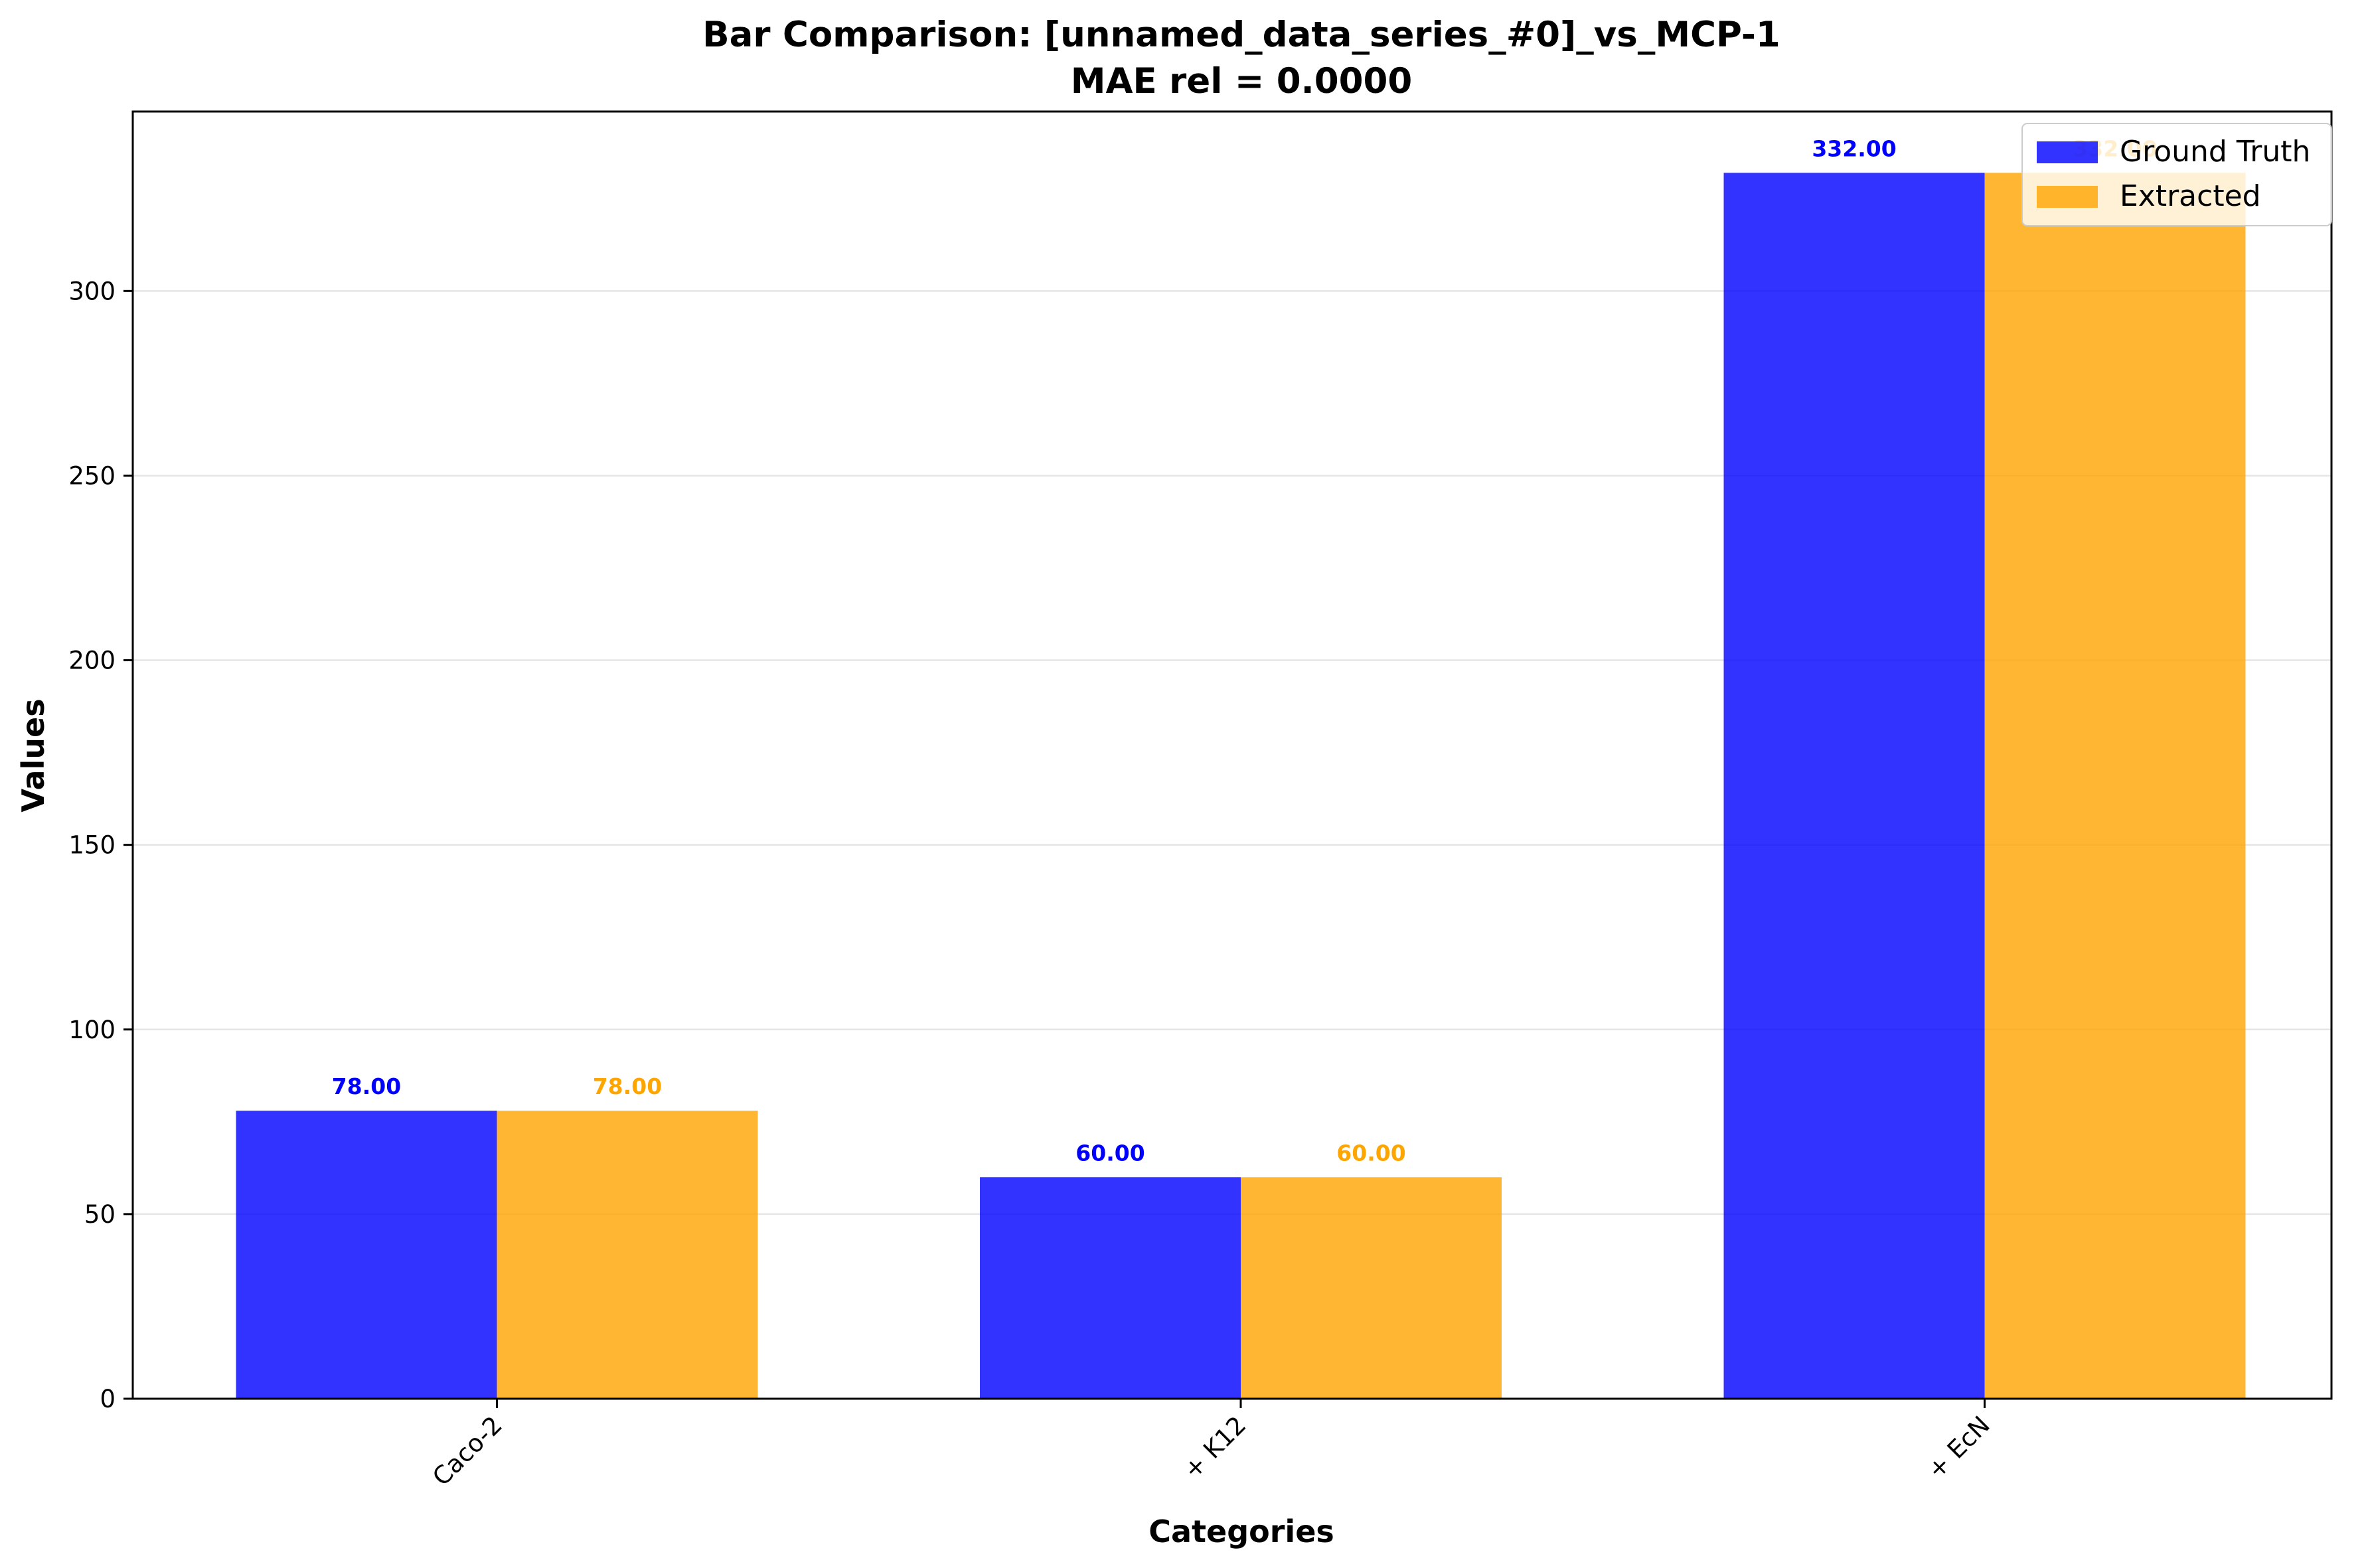 Image resolution: width=2366 pixels, height=1568 pixels. What do you see at coordinates (2215, 152) in the screenshot?
I see `legend-label-ground-truth: Ground Truth` at bounding box center [2215, 152].